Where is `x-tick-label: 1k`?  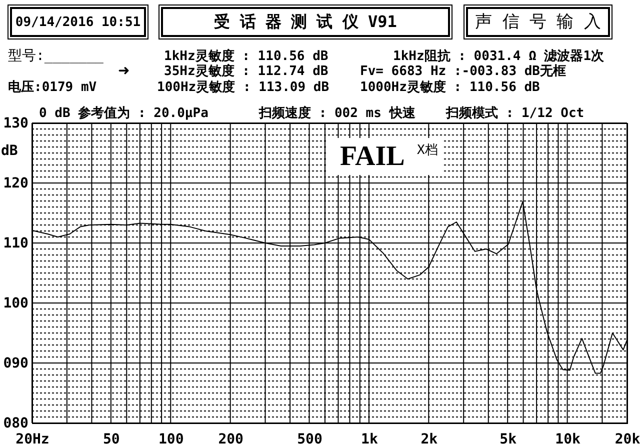 x-tick-label: 1k is located at coordinates (369, 440).